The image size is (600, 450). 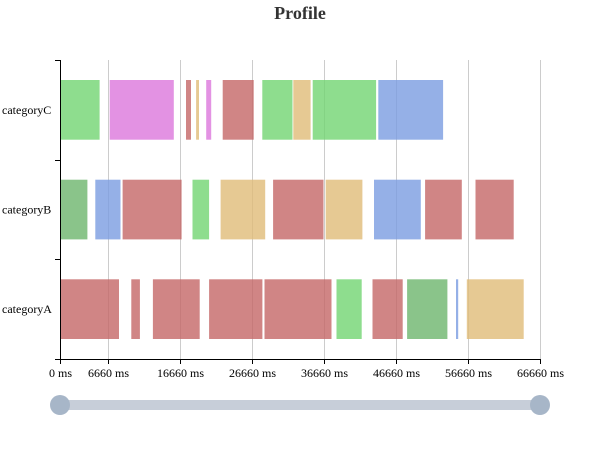 What do you see at coordinates (252, 373) in the screenshot?
I see `x-tick-label: 26660 ms` at bounding box center [252, 373].